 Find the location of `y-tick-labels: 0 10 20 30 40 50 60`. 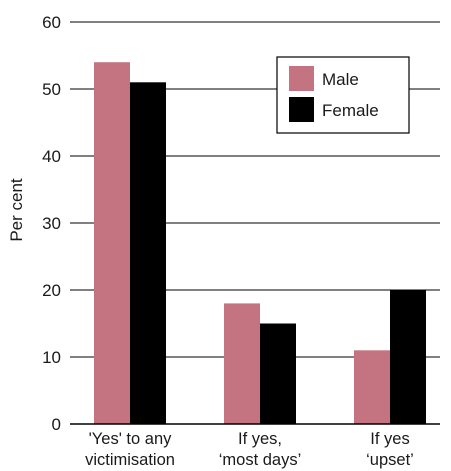

y-tick-labels: 0 10 20 30 40 50 60 is located at coordinates (51, 223).